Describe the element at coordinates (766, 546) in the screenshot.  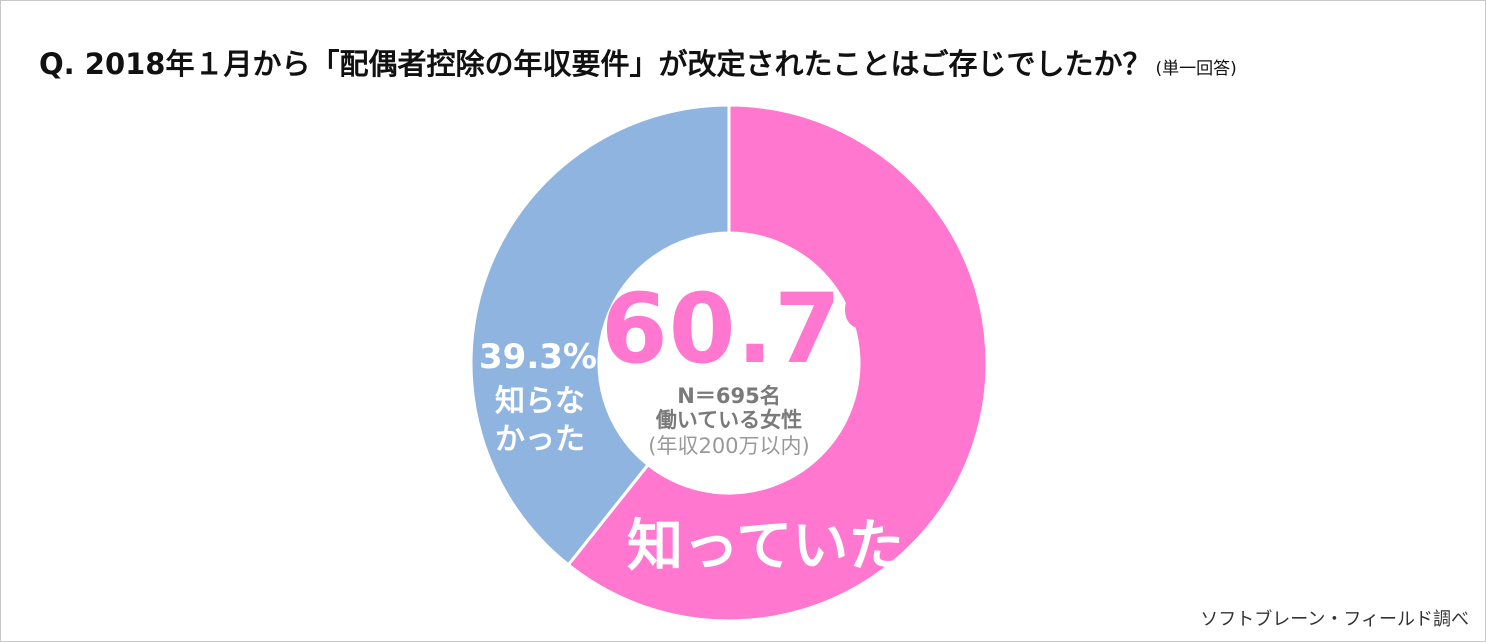
I see `category-label: 知っていた` at that location.